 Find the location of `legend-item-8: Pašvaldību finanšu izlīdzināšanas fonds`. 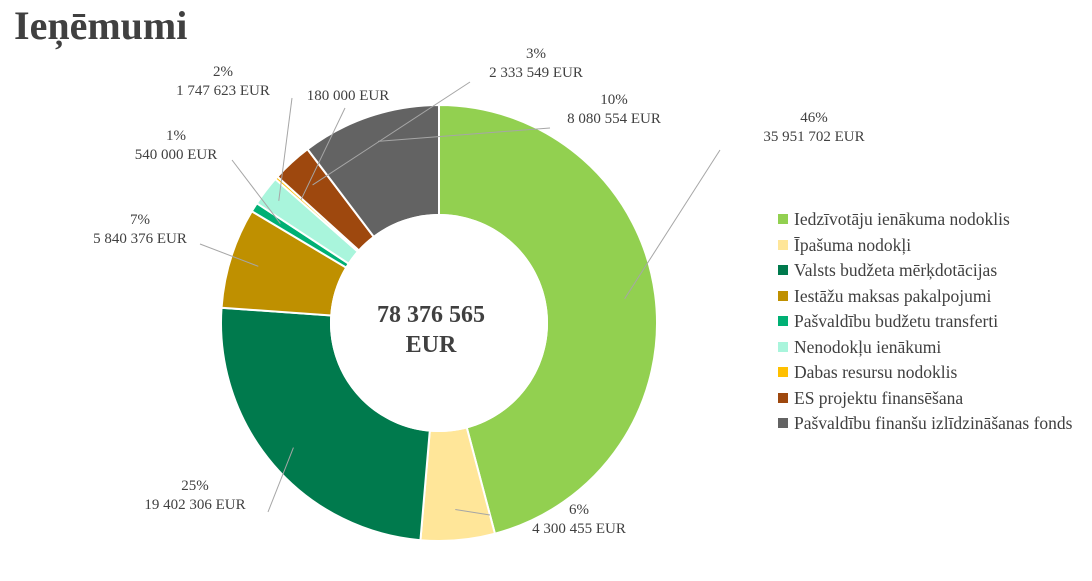

legend-item-8: Pašvaldību finanšu izlīdzināšanas fonds is located at coordinates (928, 423).